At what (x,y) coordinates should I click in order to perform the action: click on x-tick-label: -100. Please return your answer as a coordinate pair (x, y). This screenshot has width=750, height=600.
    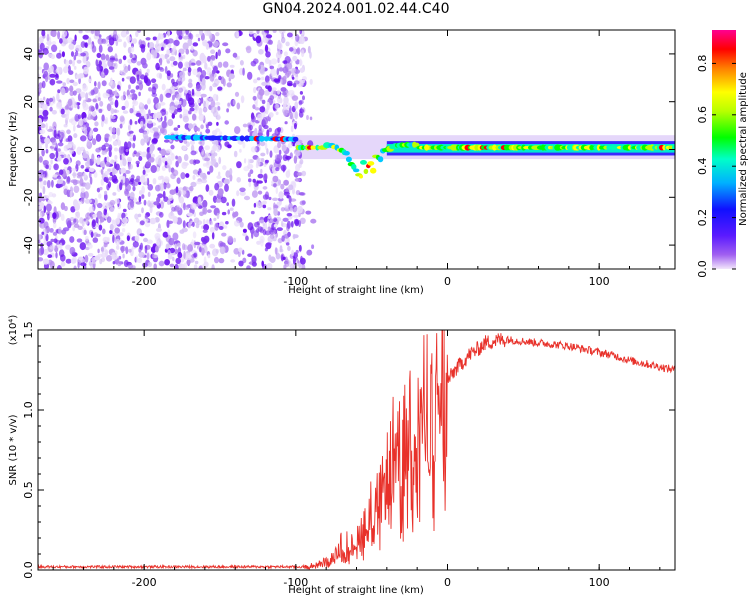
    Looking at the image, I should click on (295, 582).